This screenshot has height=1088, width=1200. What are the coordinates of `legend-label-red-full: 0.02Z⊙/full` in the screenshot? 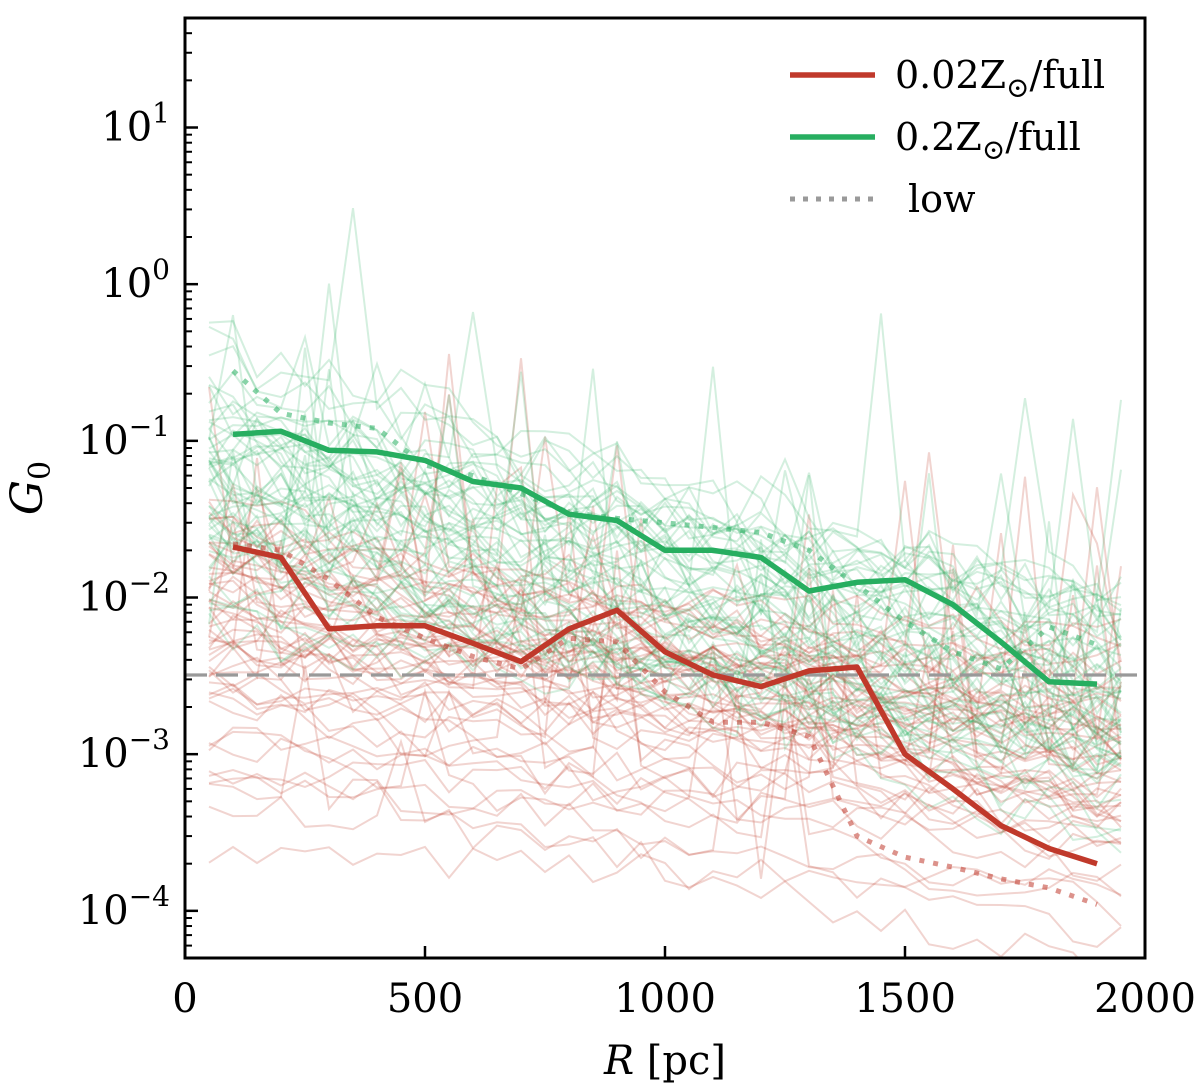 It's located at (1000, 78).